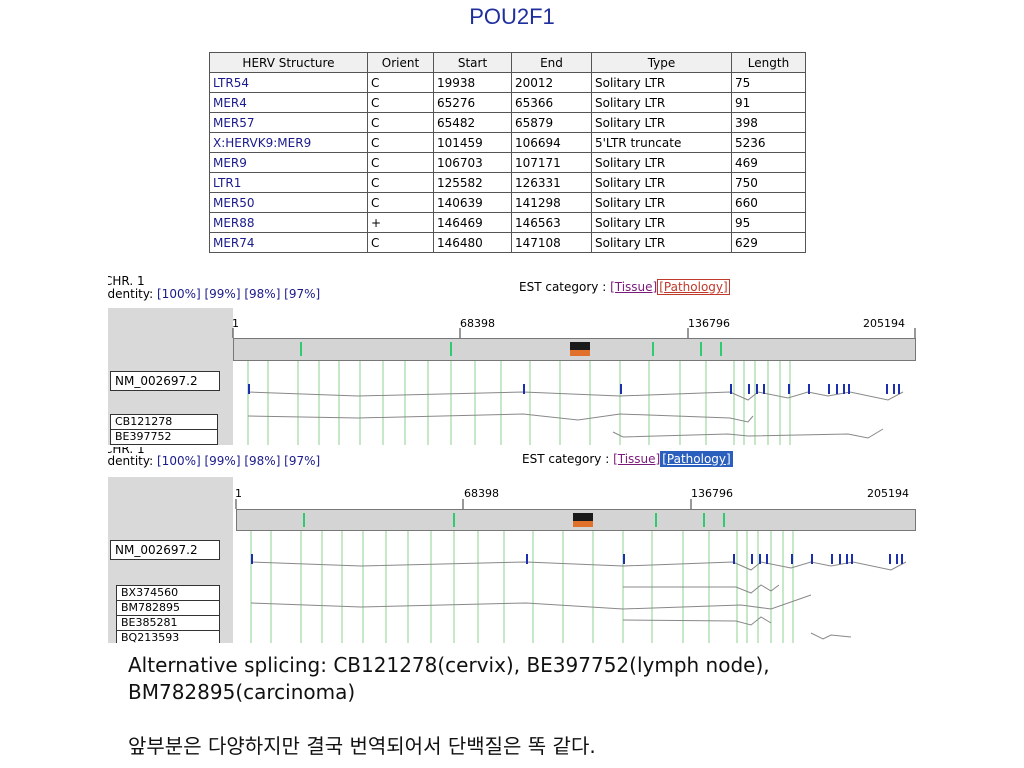  What do you see at coordinates (507, 182) in the screenshot?
I see `table-row: LTR1 C 125582 126331 Solitary LTR 750` at bounding box center [507, 182].